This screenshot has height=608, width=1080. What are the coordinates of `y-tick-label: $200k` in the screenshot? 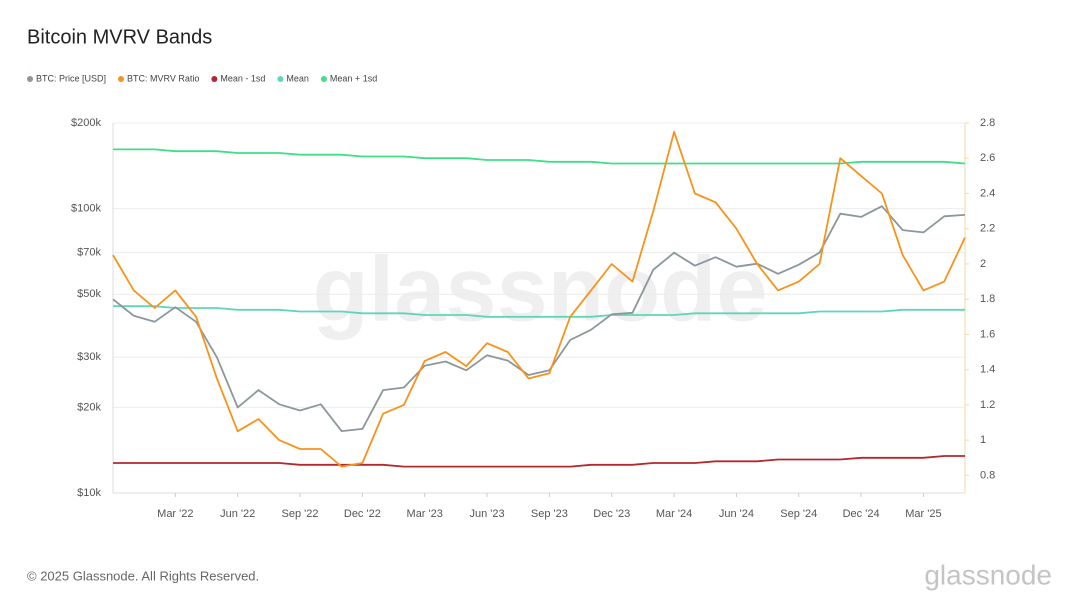 It's located at (86, 123).